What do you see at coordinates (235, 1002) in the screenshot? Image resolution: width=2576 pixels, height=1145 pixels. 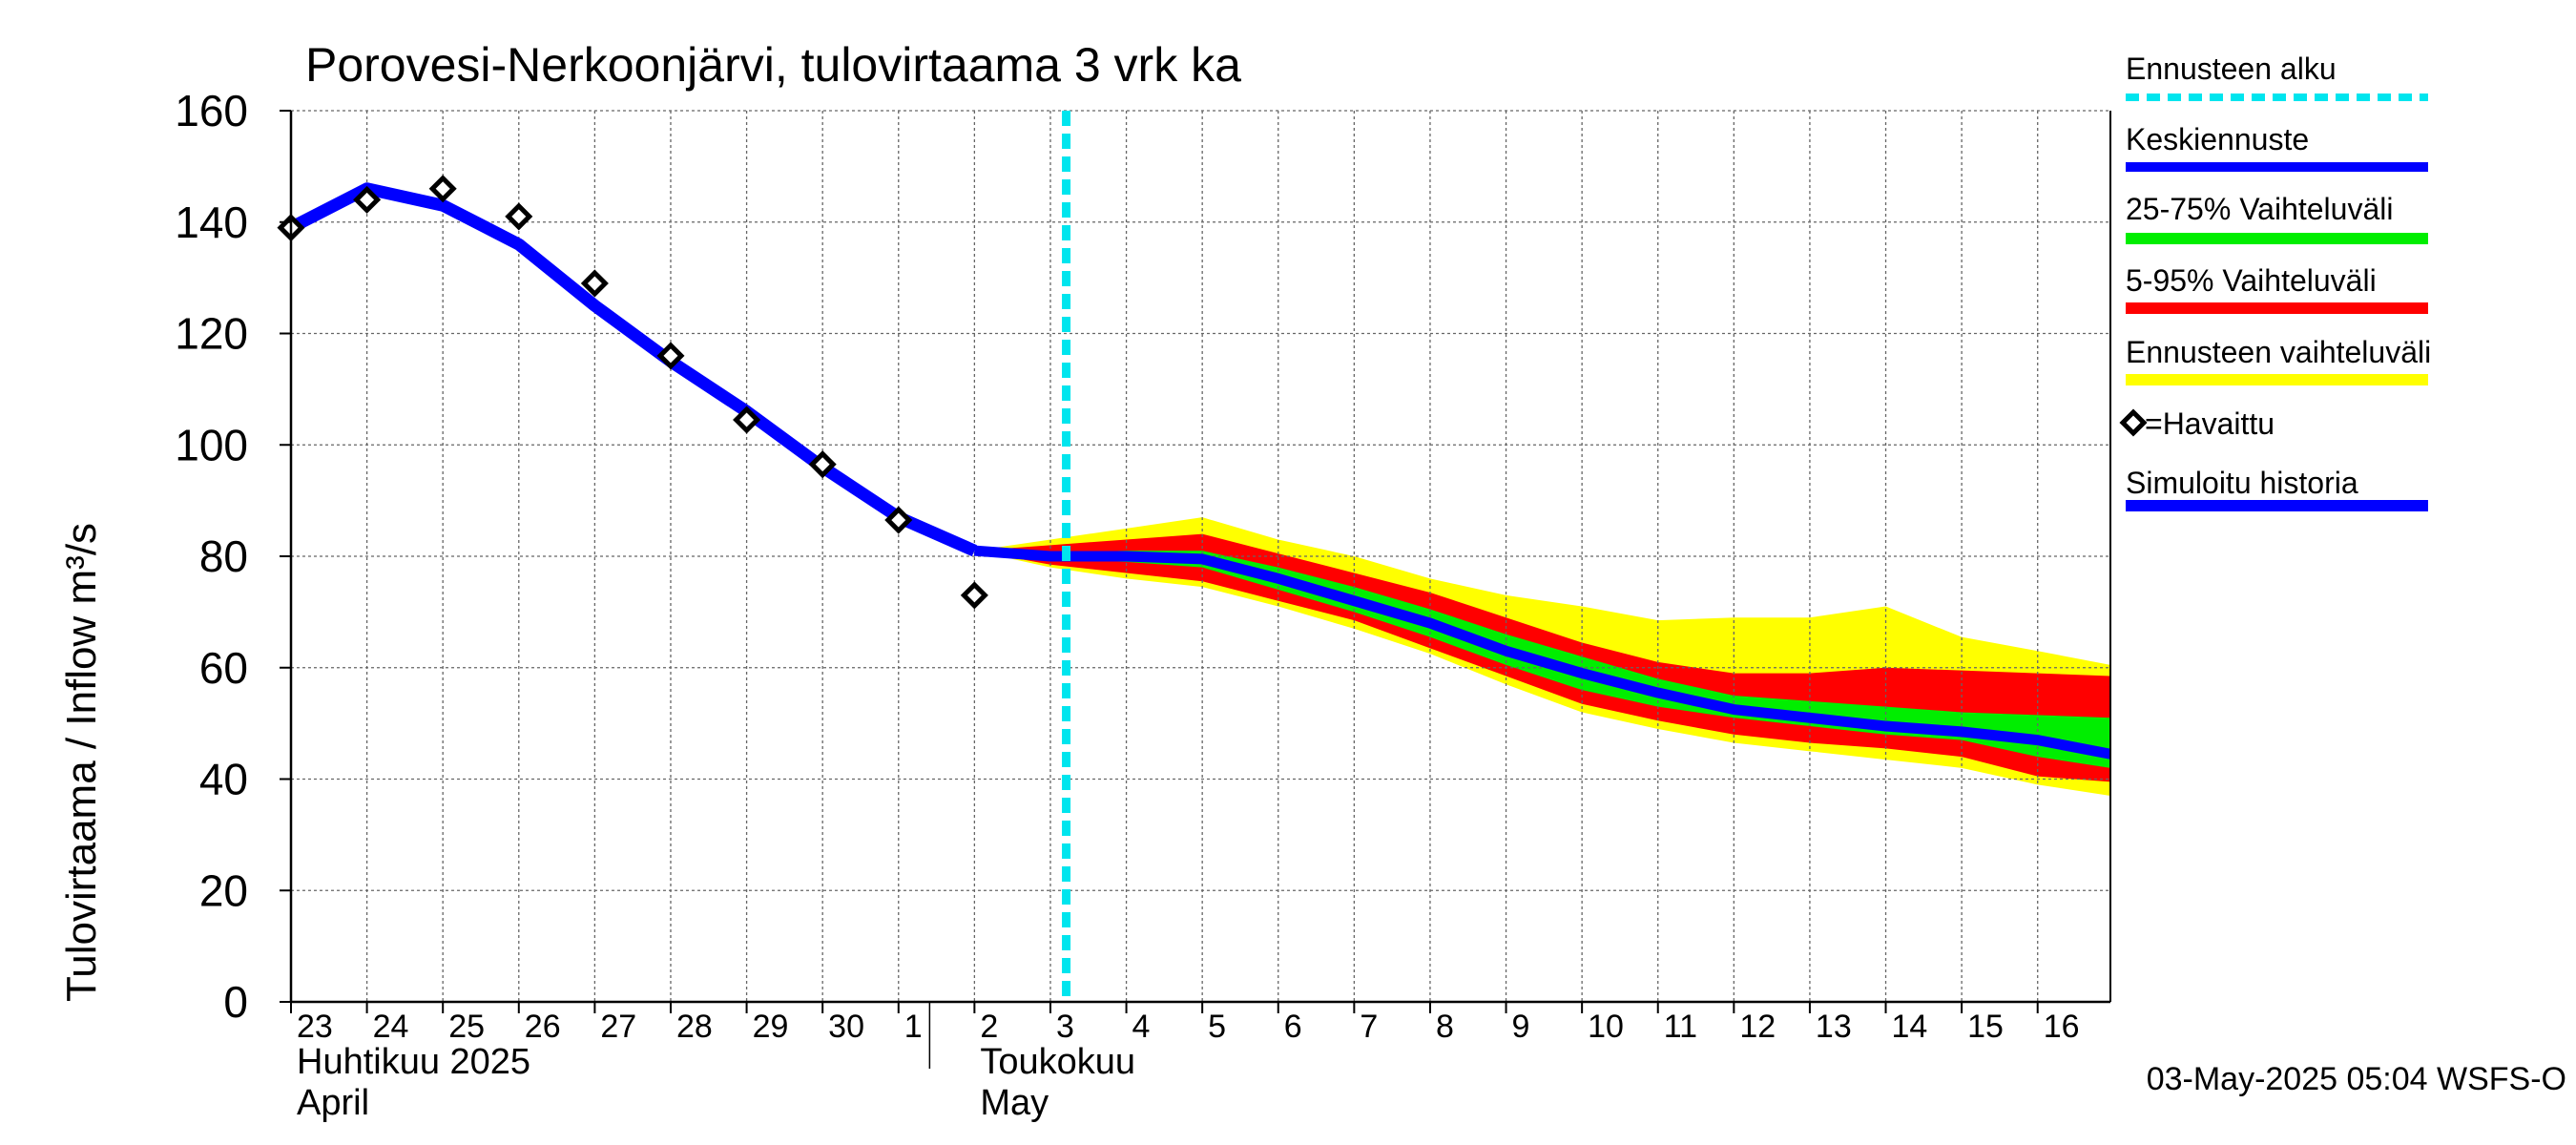 I see `y-tick-label: 0` at bounding box center [235, 1002].